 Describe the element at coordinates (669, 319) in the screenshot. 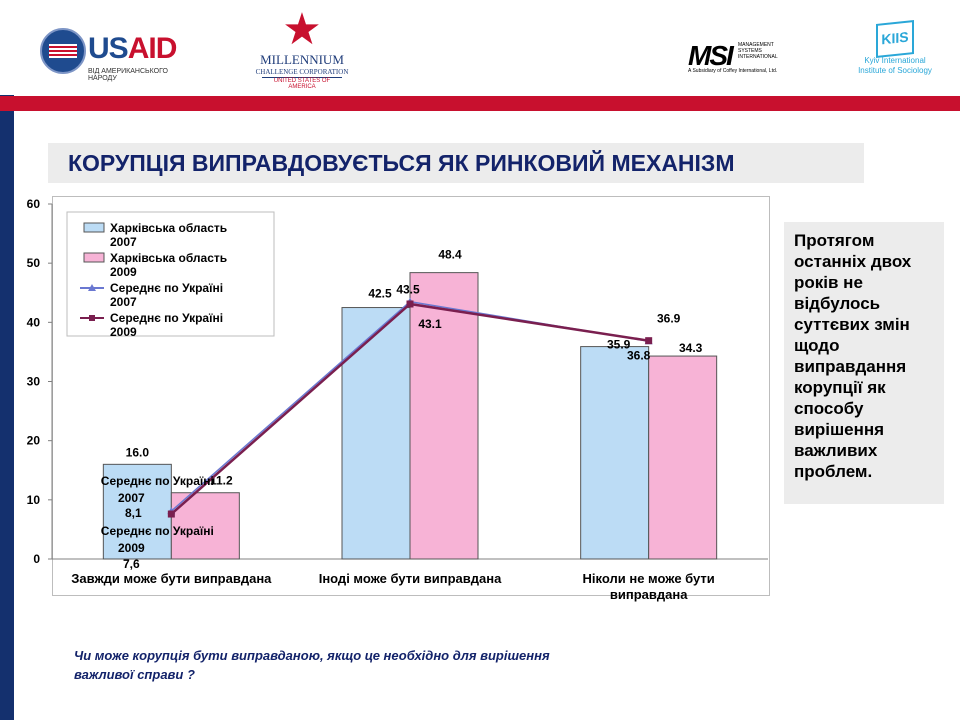

I see `line-data-label: 36.9` at that location.